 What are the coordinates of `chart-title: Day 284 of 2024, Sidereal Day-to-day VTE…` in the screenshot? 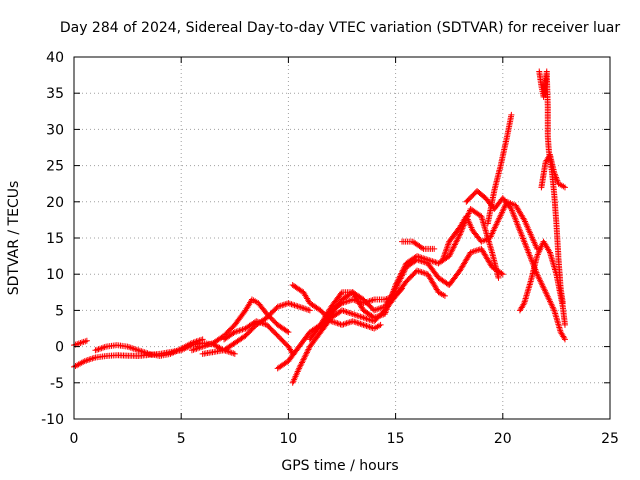 It's located at (340, 28).